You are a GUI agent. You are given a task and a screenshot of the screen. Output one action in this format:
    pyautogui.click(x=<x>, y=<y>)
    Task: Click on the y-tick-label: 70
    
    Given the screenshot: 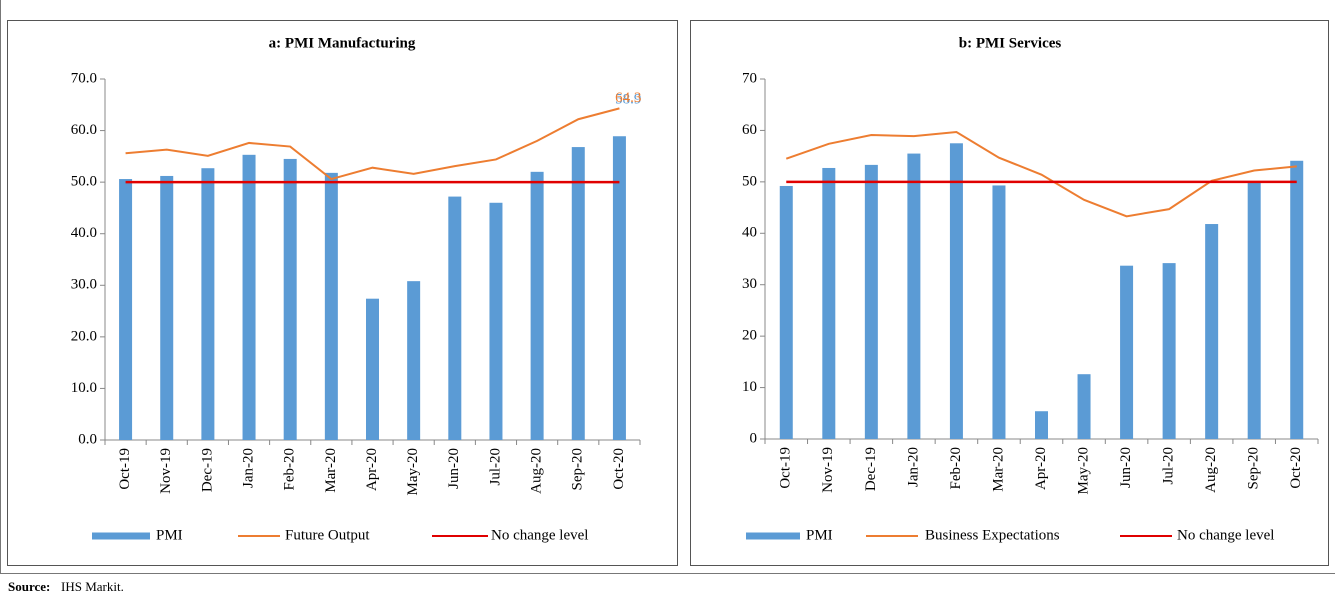 What is the action you would take?
    pyautogui.click(x=749, y=78)
    